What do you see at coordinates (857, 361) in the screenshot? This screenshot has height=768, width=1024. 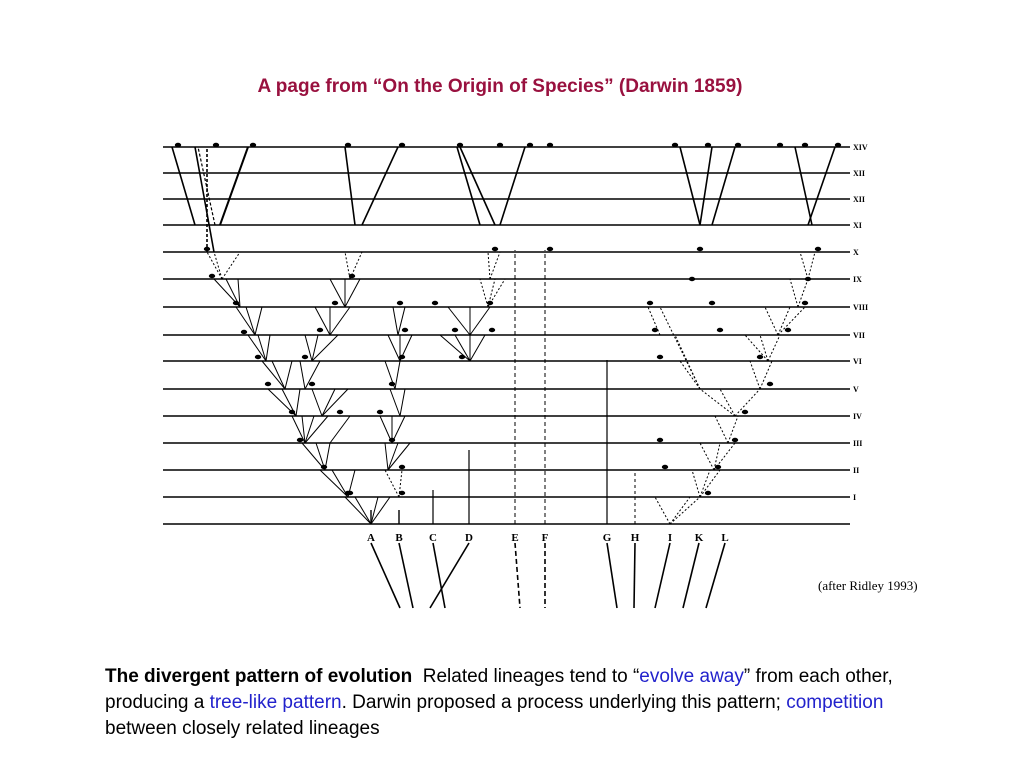 I see `generation-label: VI` at bounding box center [857, 361].